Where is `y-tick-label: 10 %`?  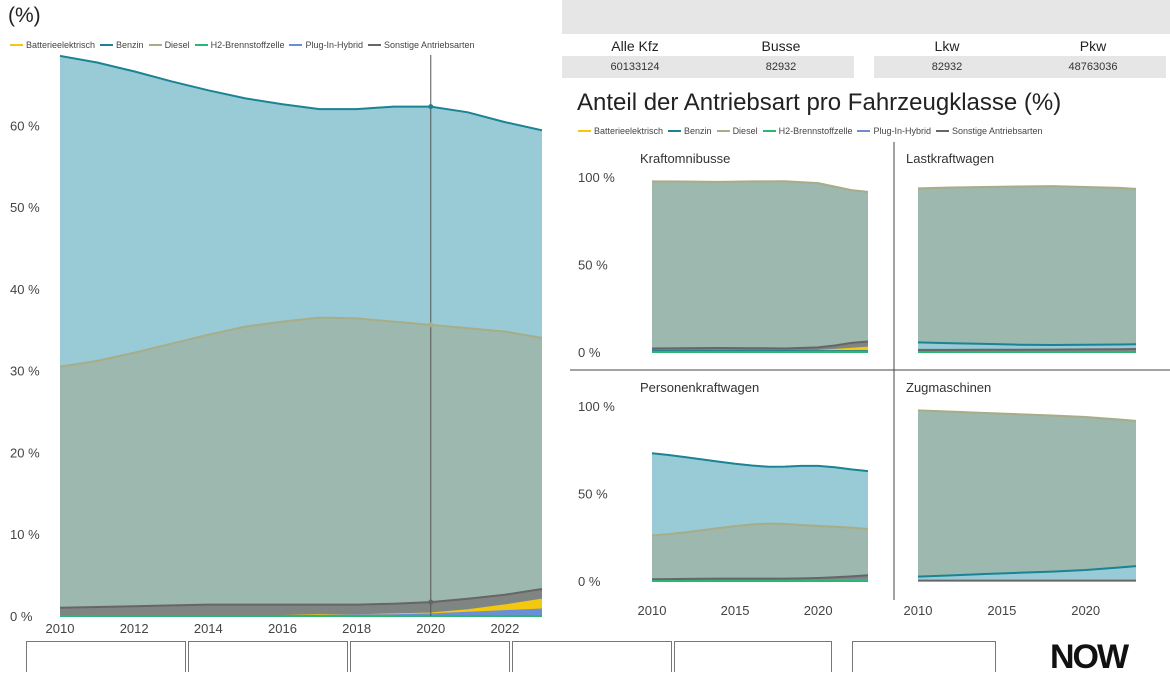 y-tick-label: 10 % is located at coordinates (25, 534).